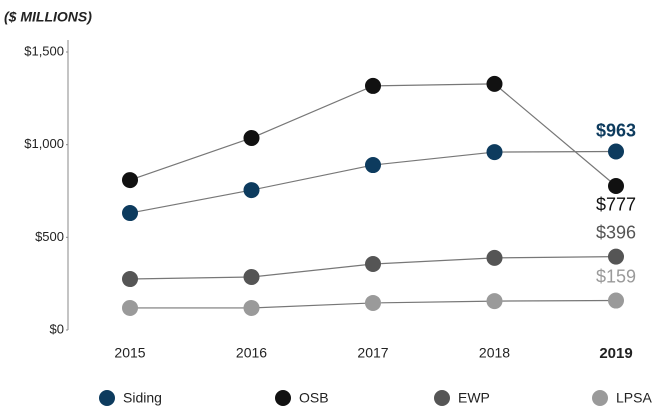 This screenshot has width=668, height=408. Describe the element at coordinates (616, 276) in the screenshot. I see `data-label: $159` at that location.